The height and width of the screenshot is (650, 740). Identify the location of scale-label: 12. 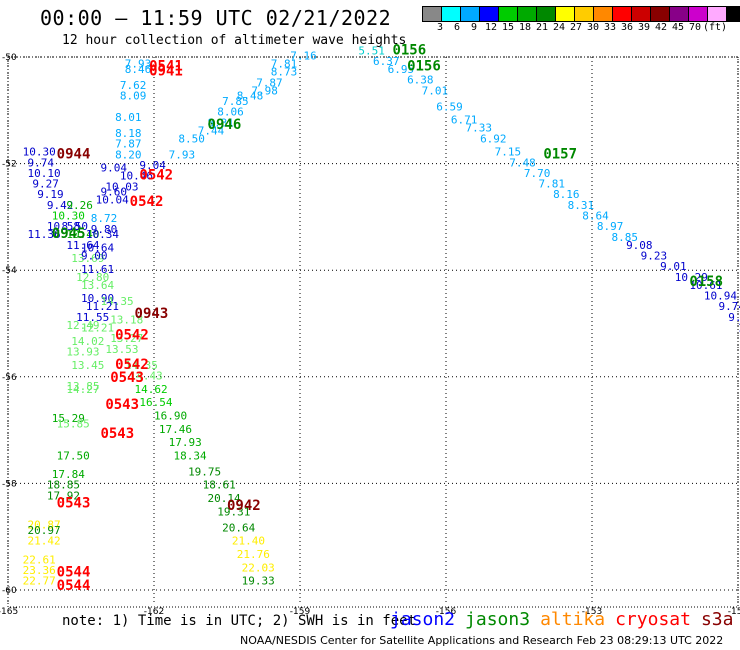
(491, 27).